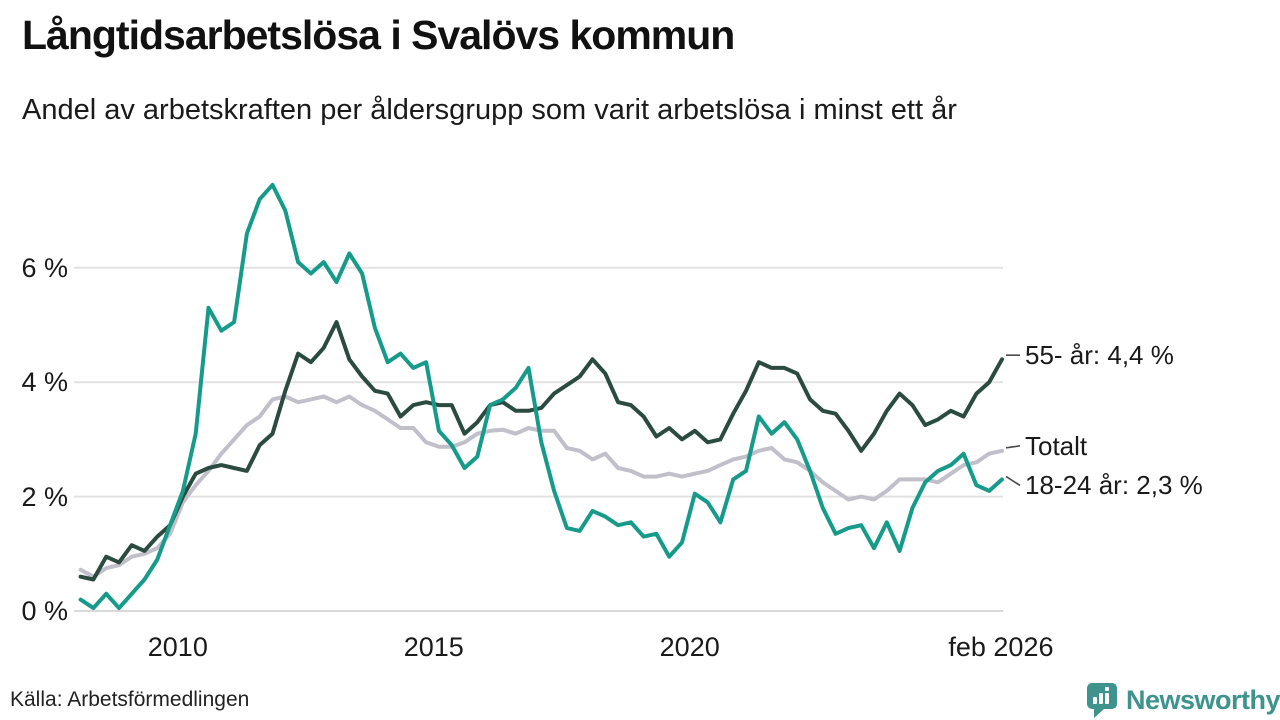  I want to click on x-axis-tick-label: 2020, so click(689, 647).